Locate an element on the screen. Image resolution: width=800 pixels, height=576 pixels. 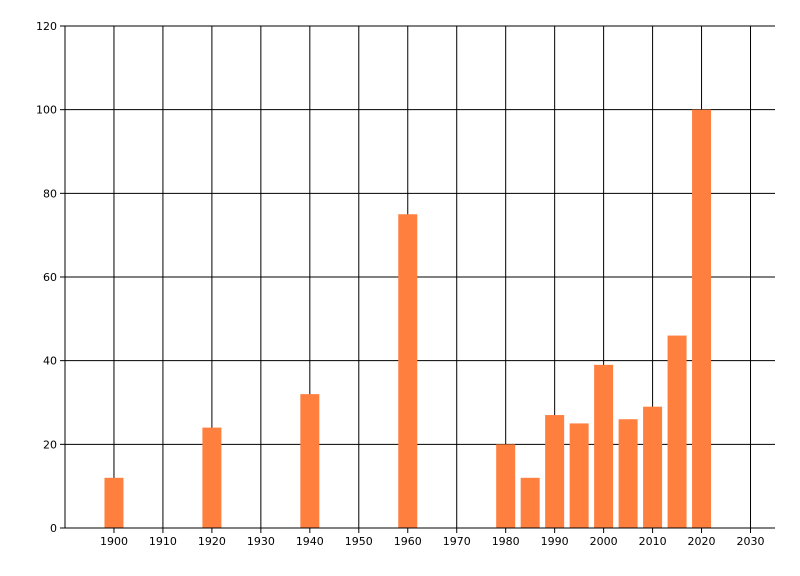
y-tick-label: 0 is located at coordinates (53, 528).